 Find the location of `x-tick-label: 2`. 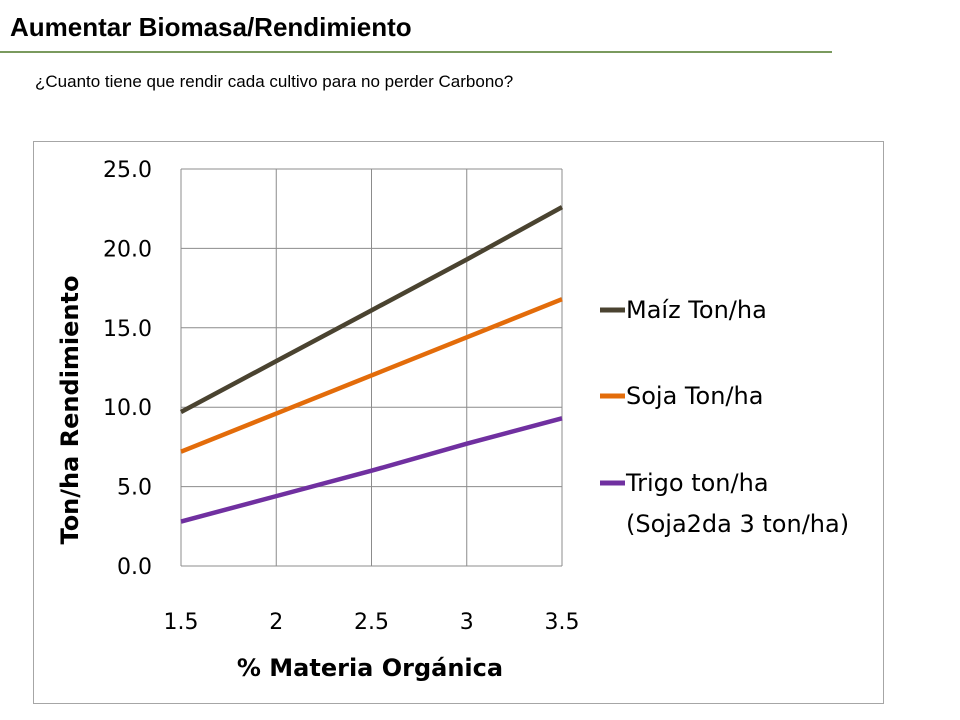

x-tick-label: 2 is located at coordinates (276, 622).